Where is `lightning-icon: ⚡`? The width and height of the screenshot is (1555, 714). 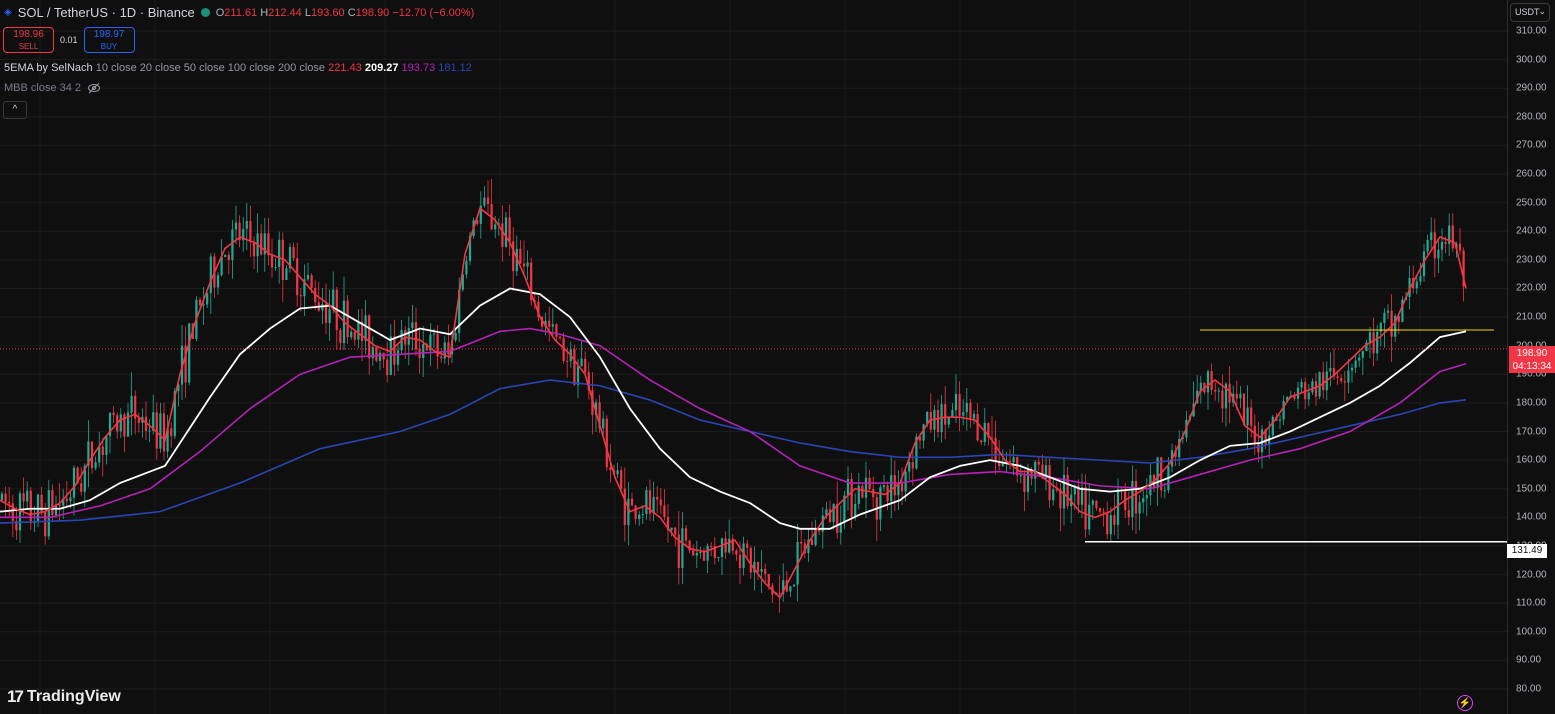
lightning-icon: ⚡ is located at coordinates (1465, 703).